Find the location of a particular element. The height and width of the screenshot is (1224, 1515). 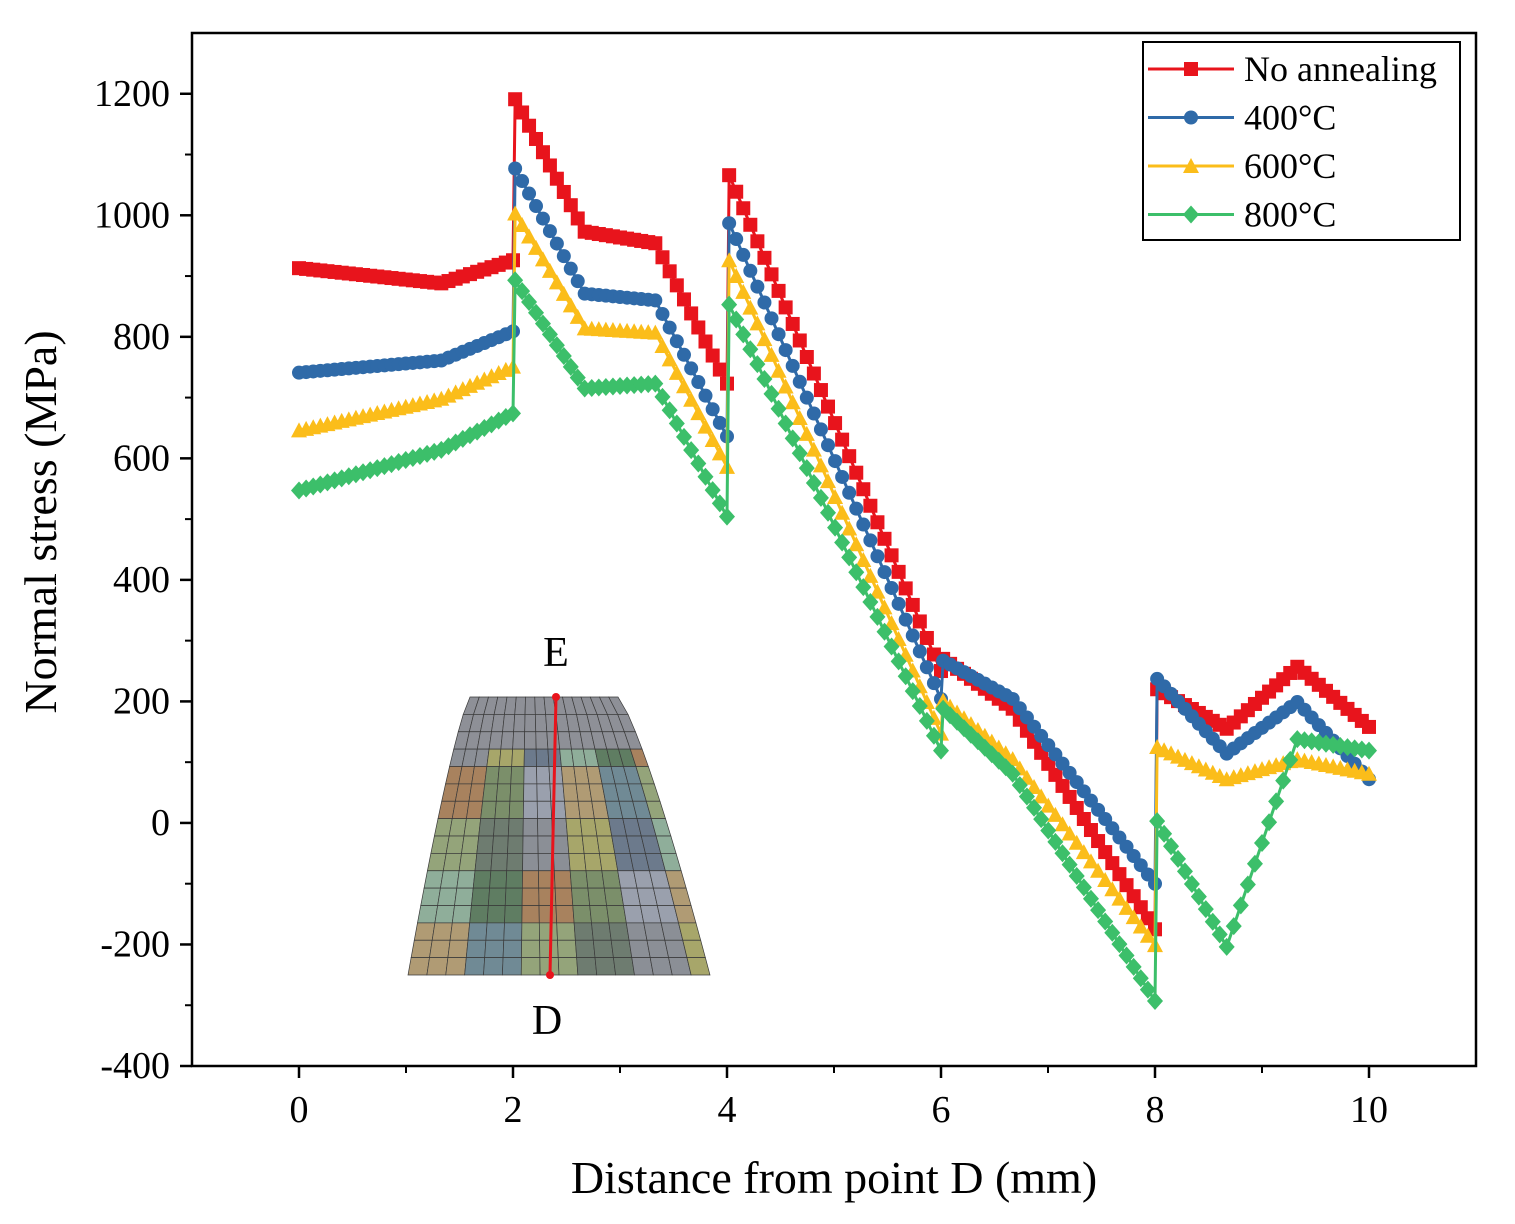

legend-item: 800°C is located at coordinates (1242, 215).